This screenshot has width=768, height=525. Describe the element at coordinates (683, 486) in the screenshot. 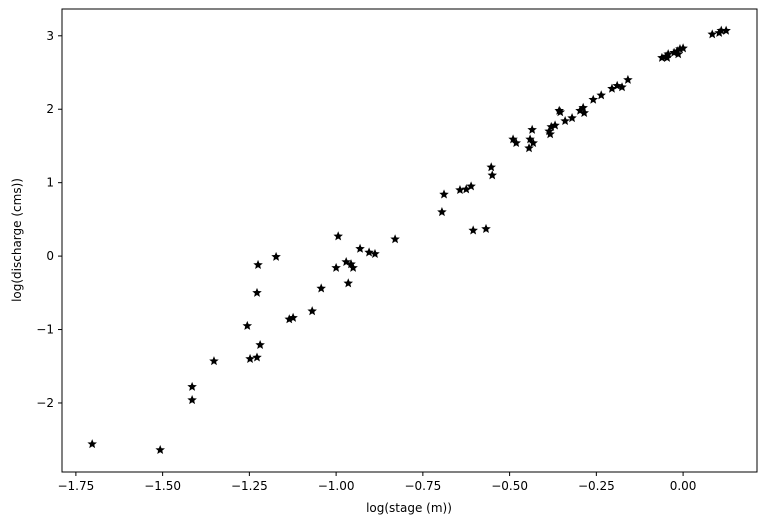

I see `x-tick-label: 0.00` at that location.